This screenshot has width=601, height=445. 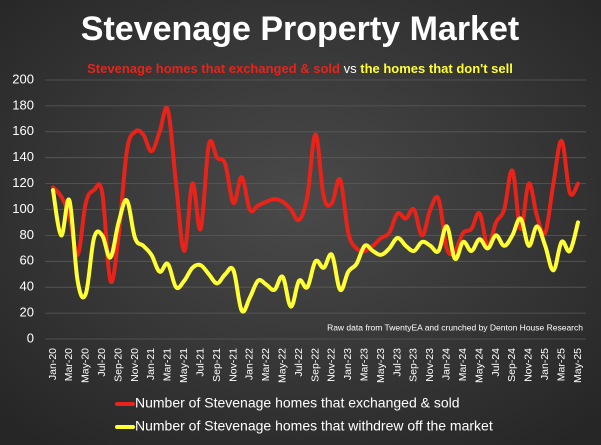 What do you see at coordinates (479, 365) in the screenshot?
I see `x-tick-label: May-24` at bounding box center [479, 365].